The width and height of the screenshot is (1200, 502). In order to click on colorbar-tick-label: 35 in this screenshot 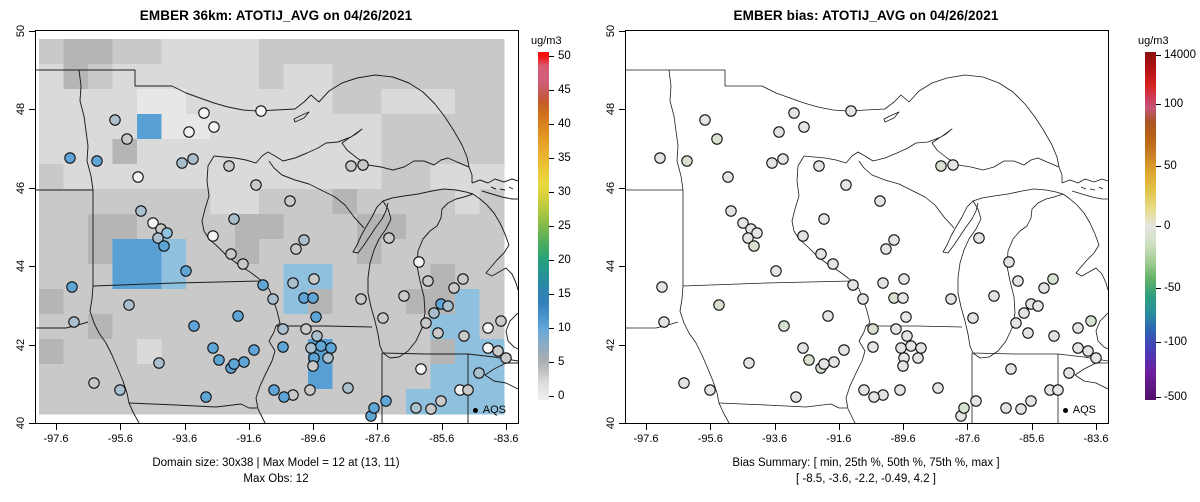, I will do `click(564, 158)`.